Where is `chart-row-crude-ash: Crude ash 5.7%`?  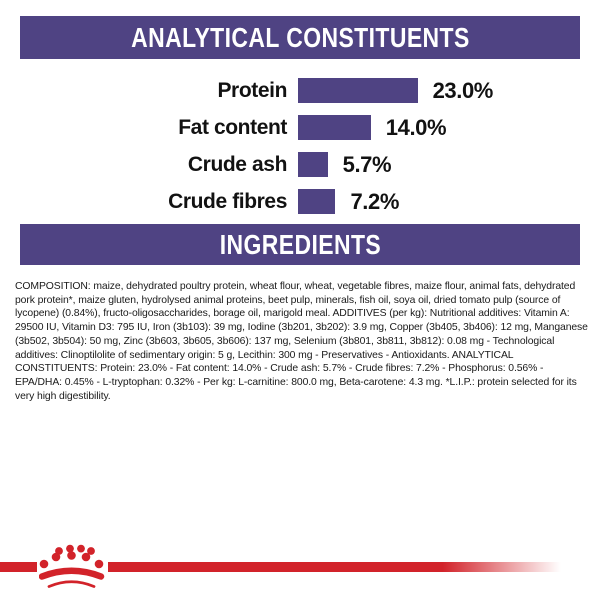
chart-row-crude-ash: Crude ash 5.7% is located at coordinates (300, 164).